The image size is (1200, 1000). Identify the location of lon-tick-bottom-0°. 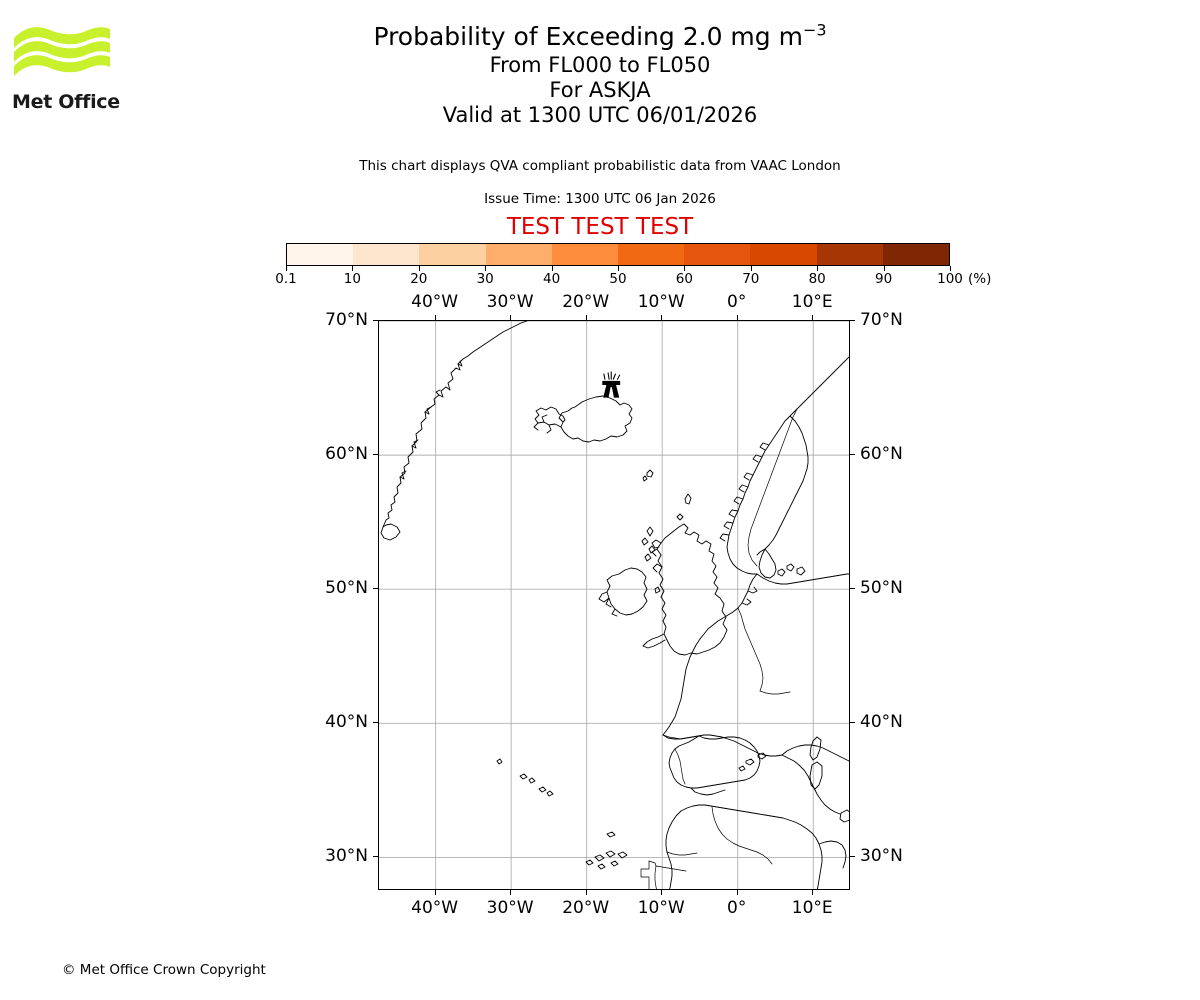
(737, 892).